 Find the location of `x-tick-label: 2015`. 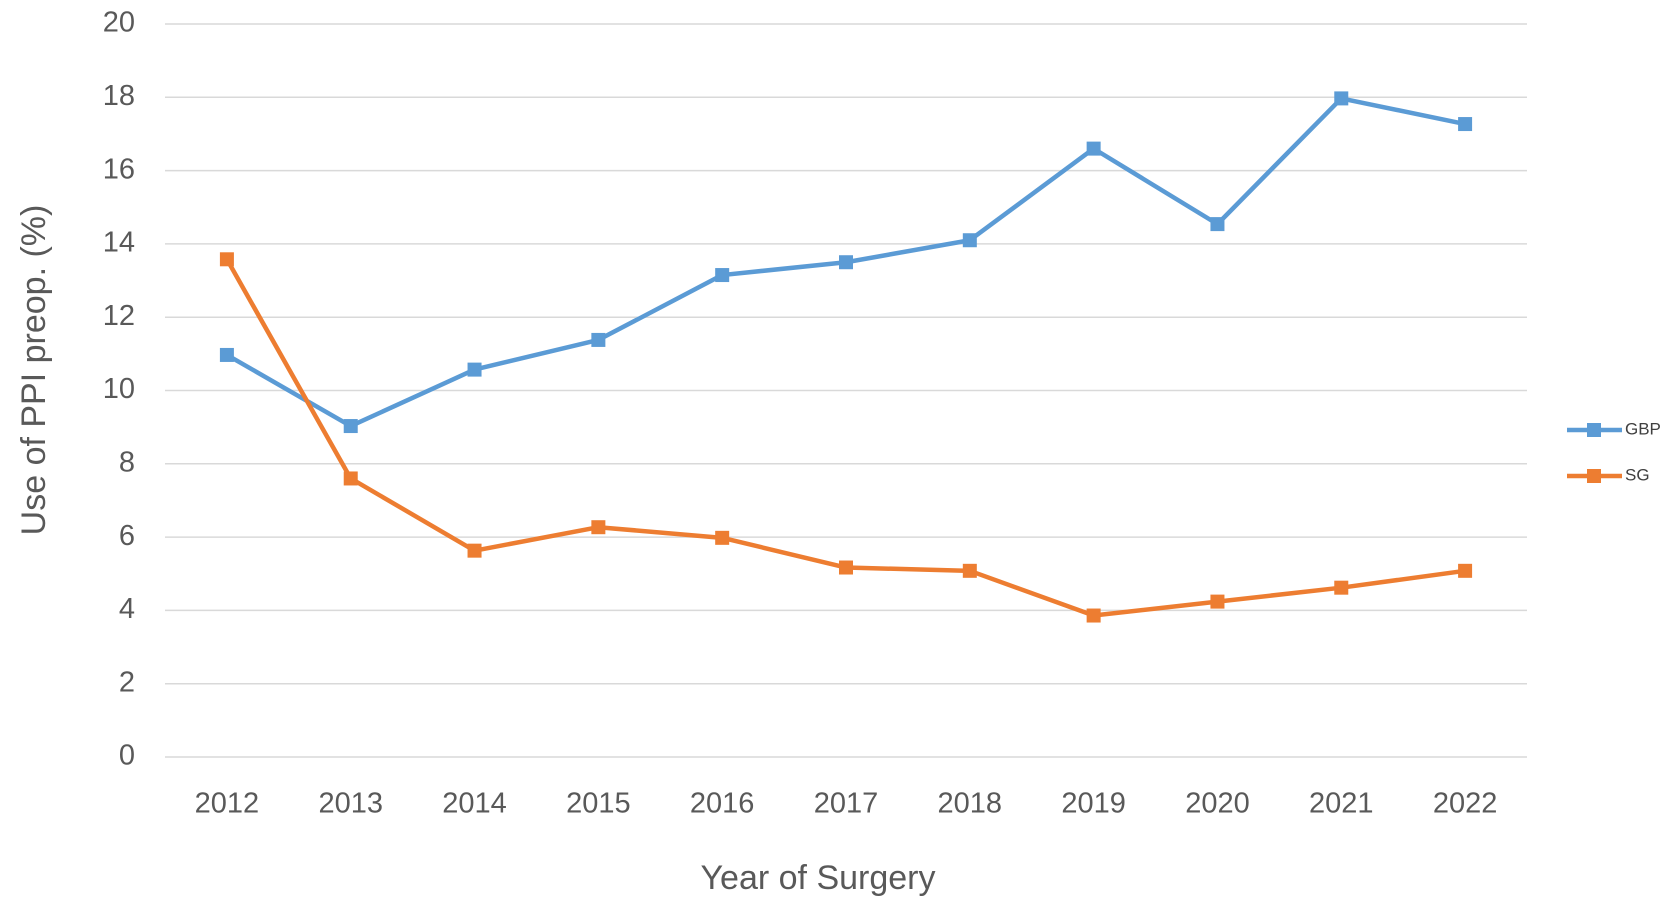

x-tick-label: 2015 is located at coordinates (598, 804).